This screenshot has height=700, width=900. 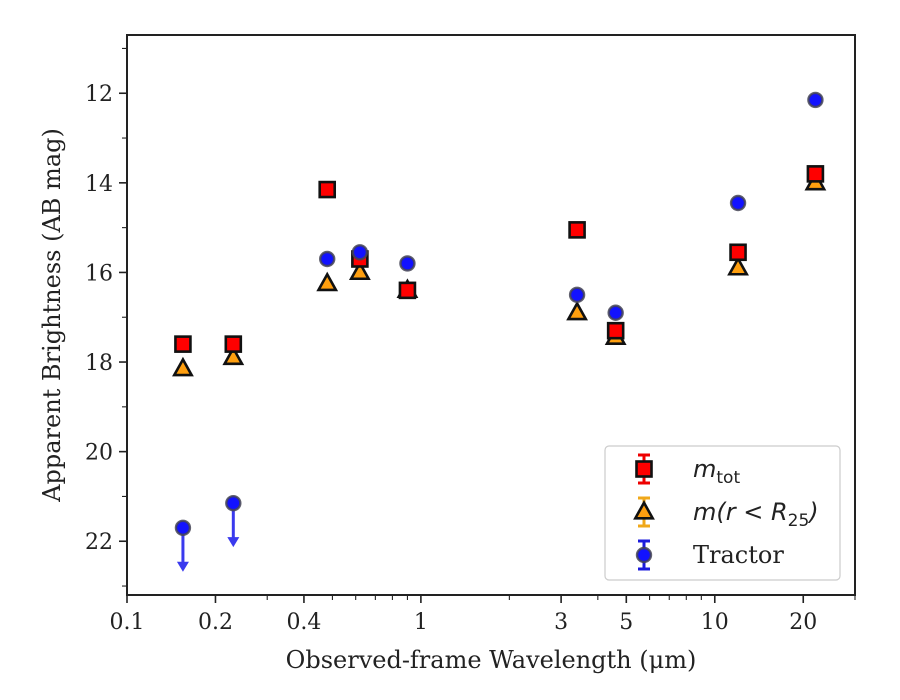 I want to click on y-tick-label: 14, so click(x=99, y=184).